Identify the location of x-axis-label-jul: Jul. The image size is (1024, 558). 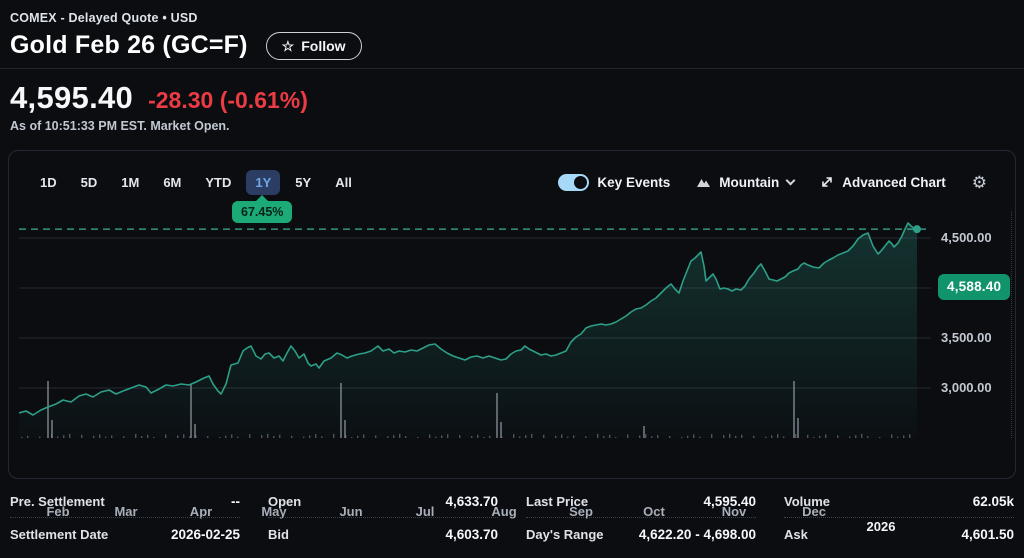
(425, 511).